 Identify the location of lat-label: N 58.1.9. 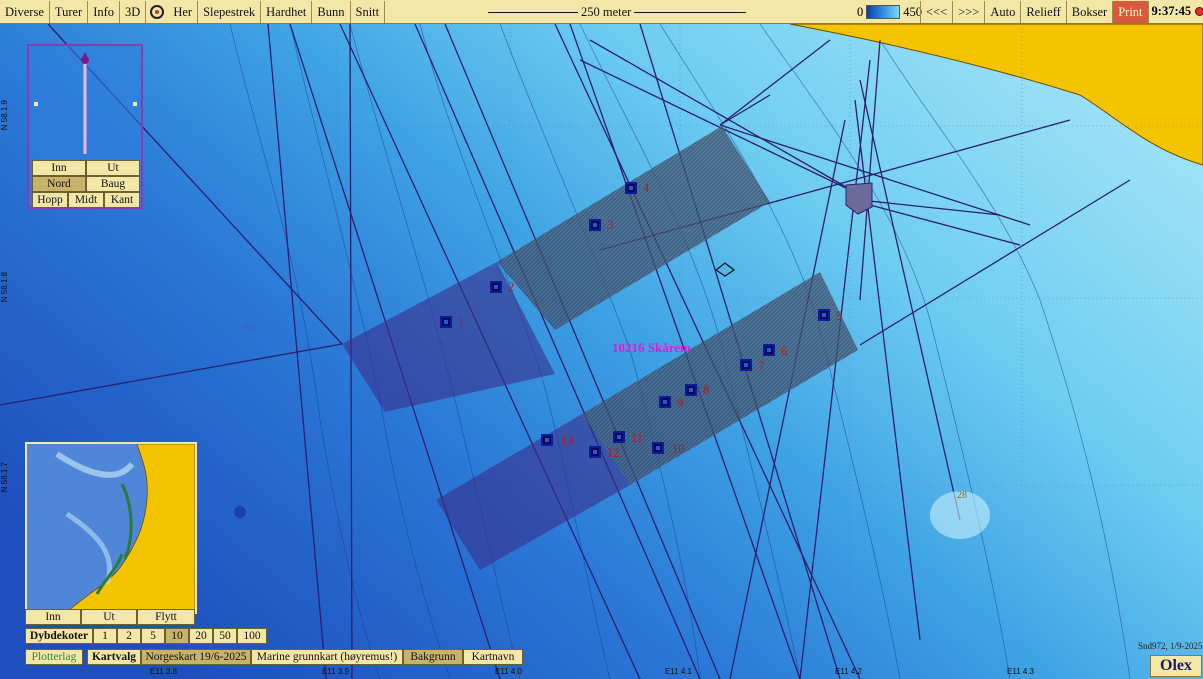
(4, 115).